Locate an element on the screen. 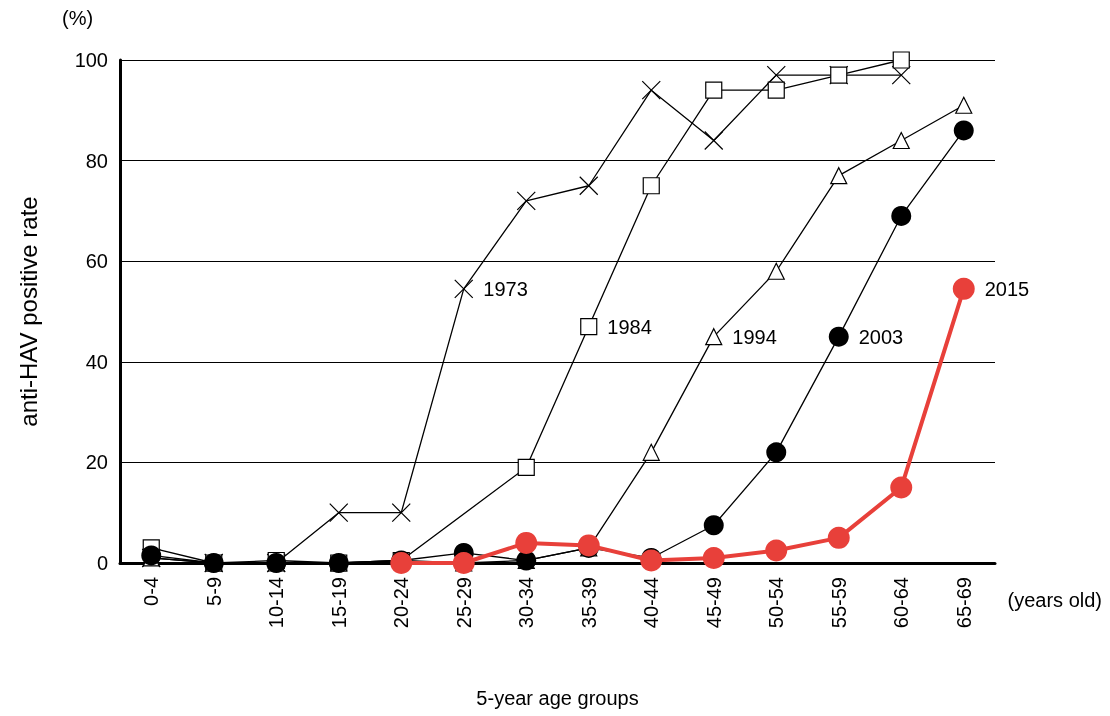 Image resolution: width=1110 pixels, height=716 pixels. x-axis-title: 5-year age groups is located at coordinates (557, 698).